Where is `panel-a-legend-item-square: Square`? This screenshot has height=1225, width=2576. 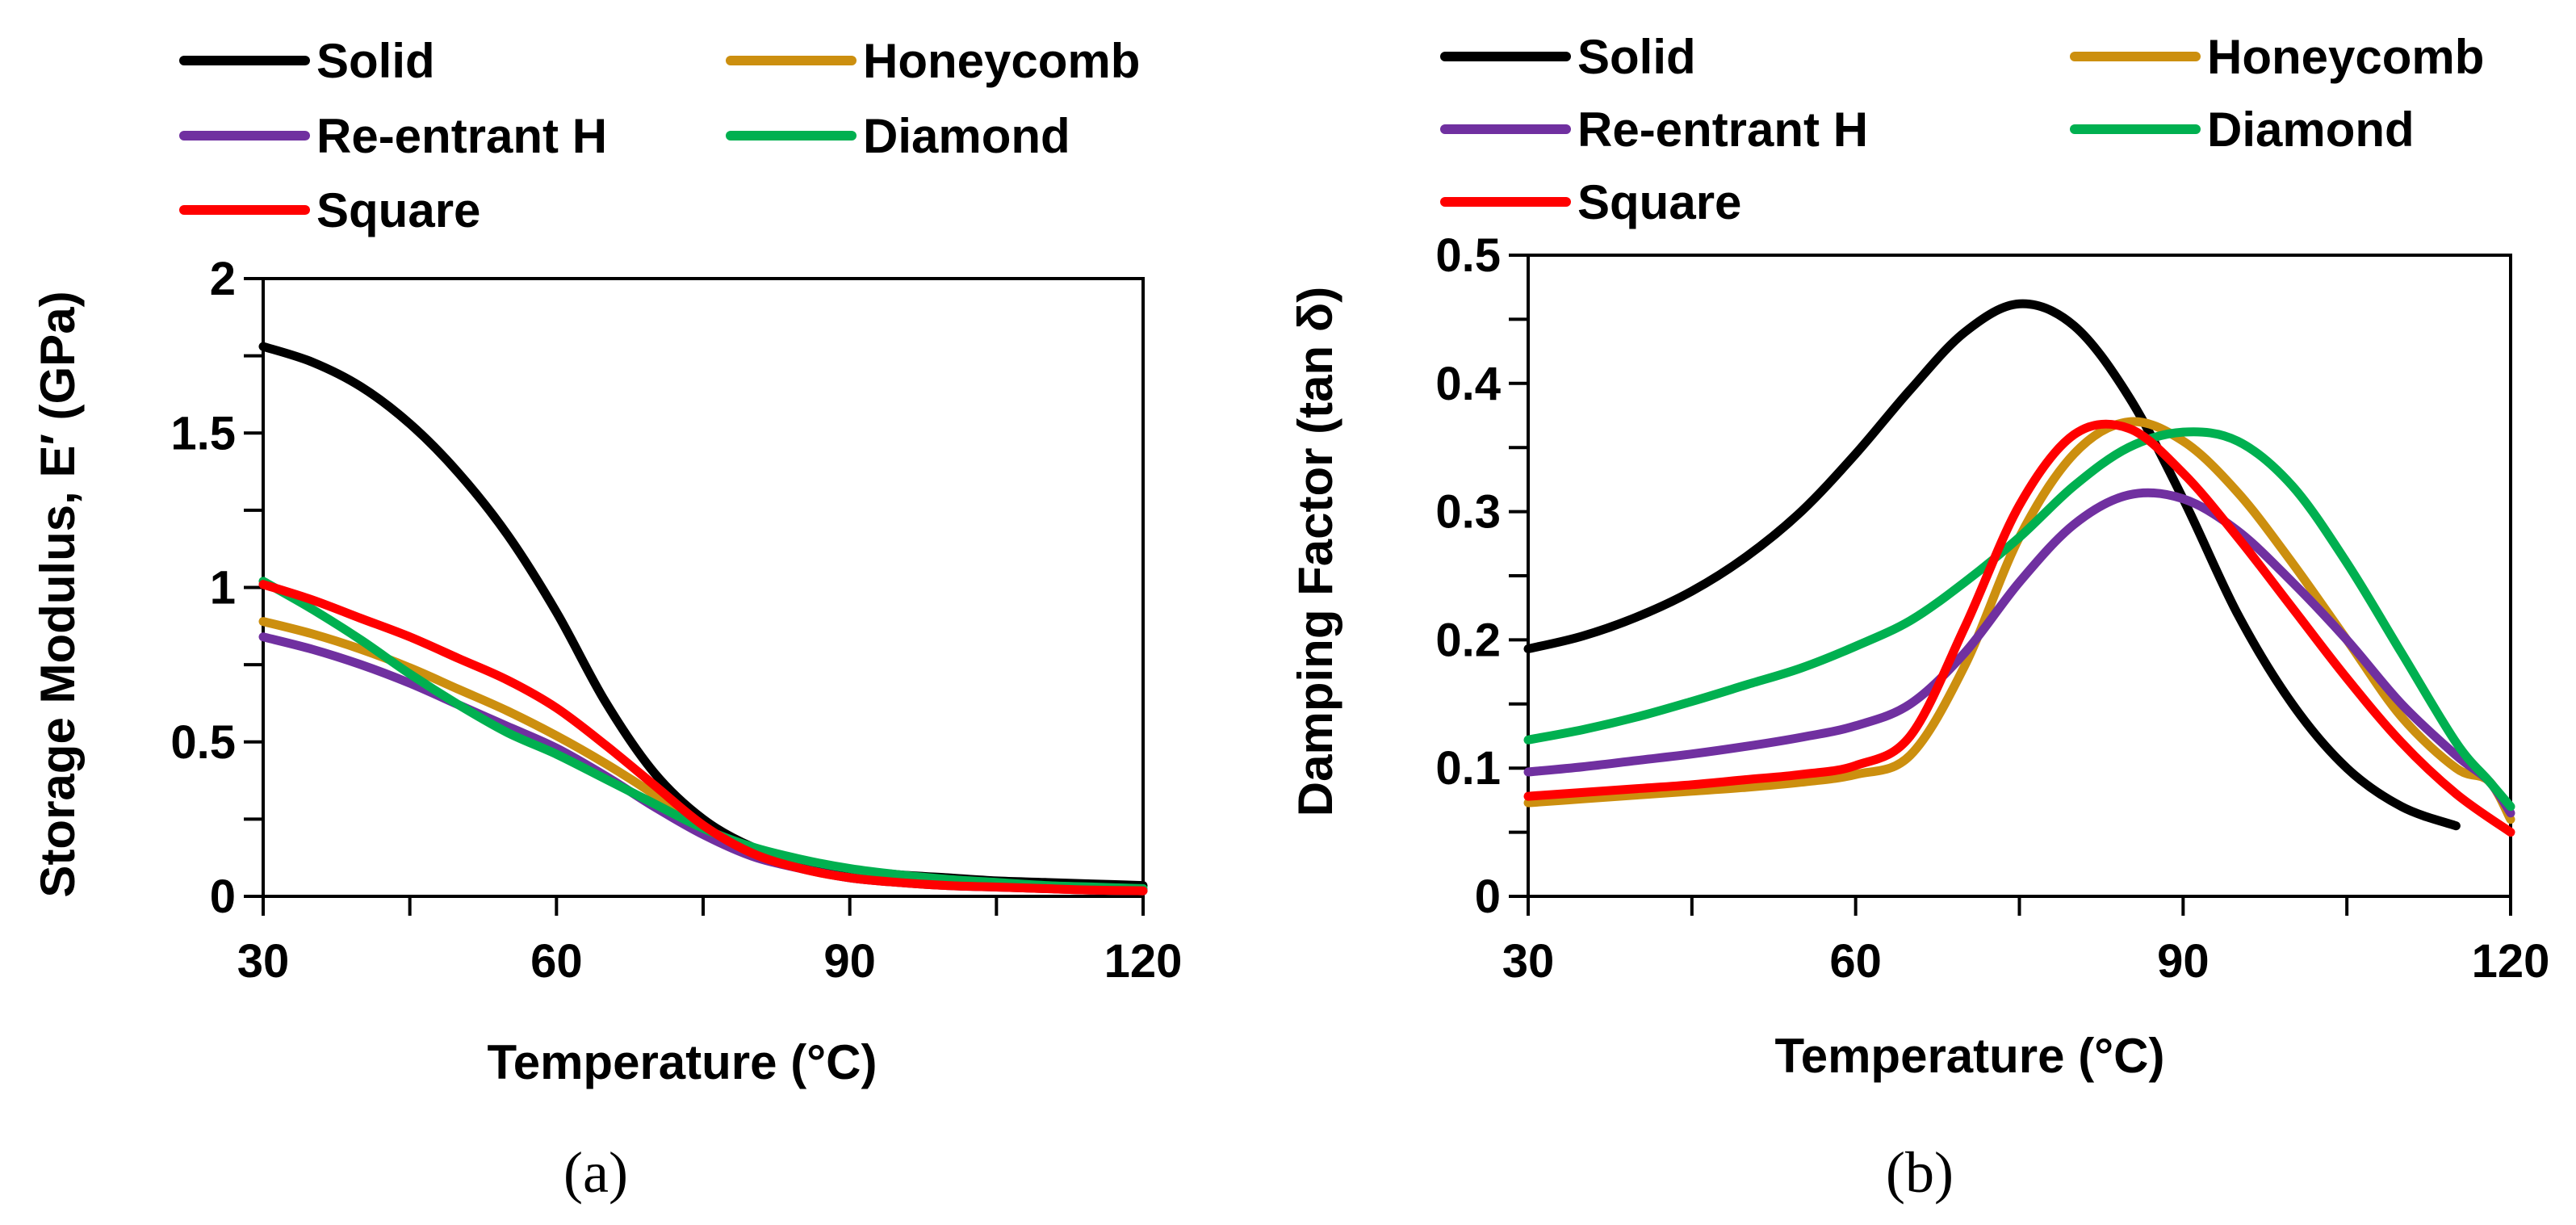
panel-a-legend-item-square: Square is located at coordinates (329, 210).